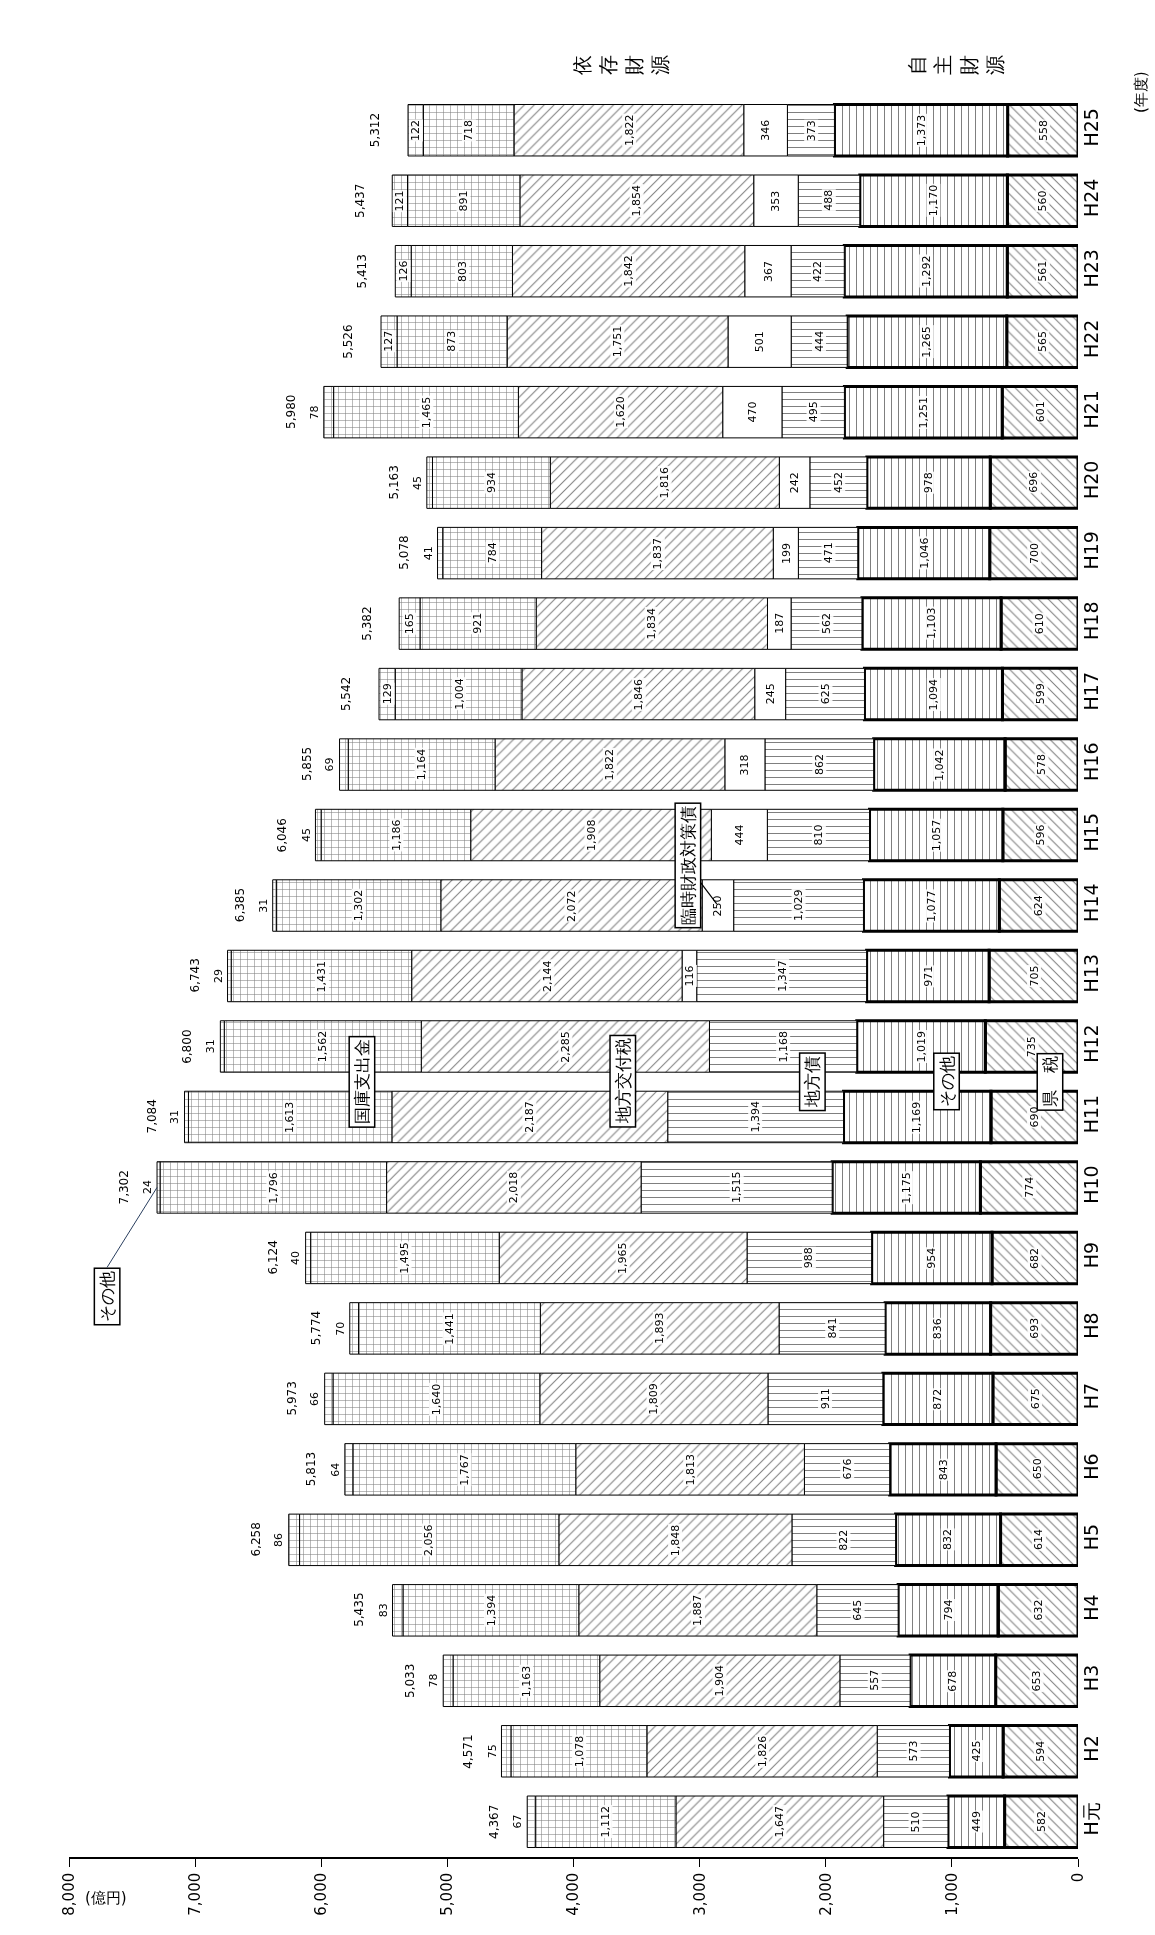 The width and height of the screenshot is (1155, 1935). What do you see at coordinates (1041, 835) in the screenshot?
I see `data-label: 596` at bounding box center [1041, 835].